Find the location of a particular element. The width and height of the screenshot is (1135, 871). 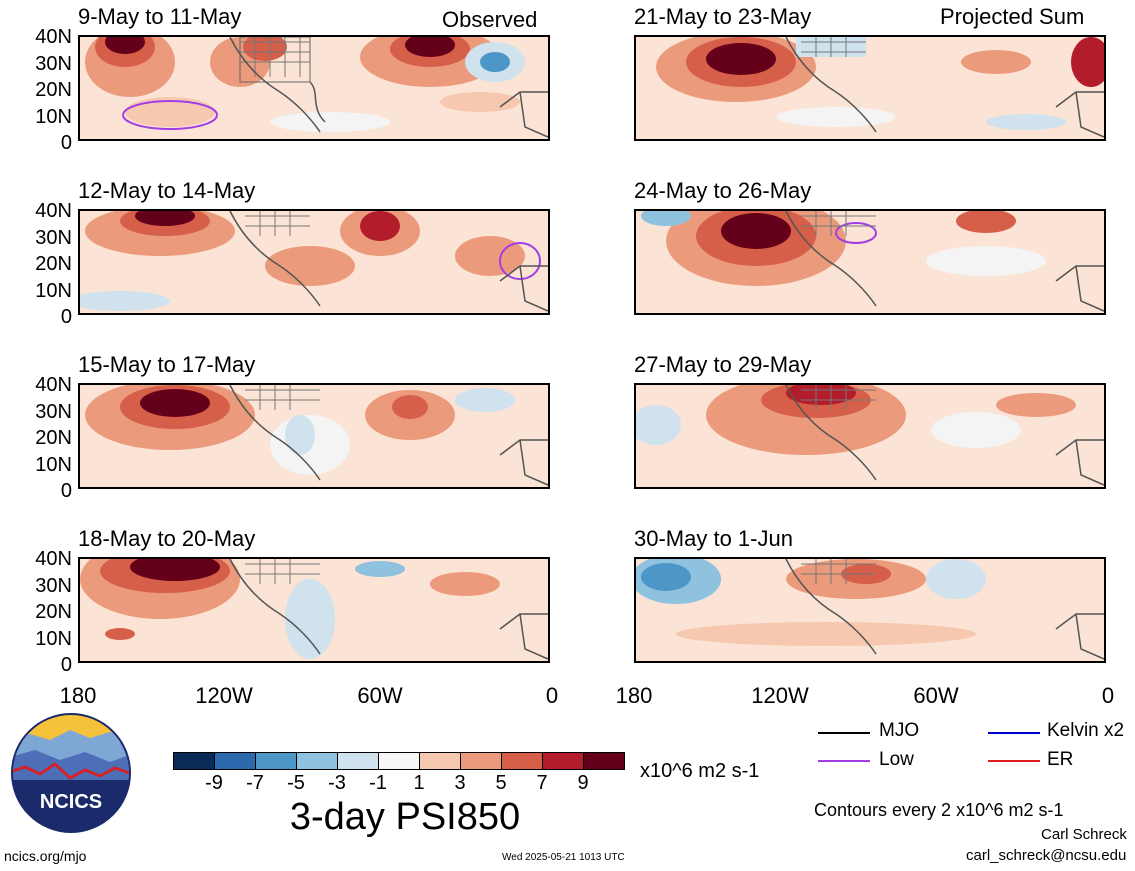

logo-text: NCICS is located at coordinates (71, 802).